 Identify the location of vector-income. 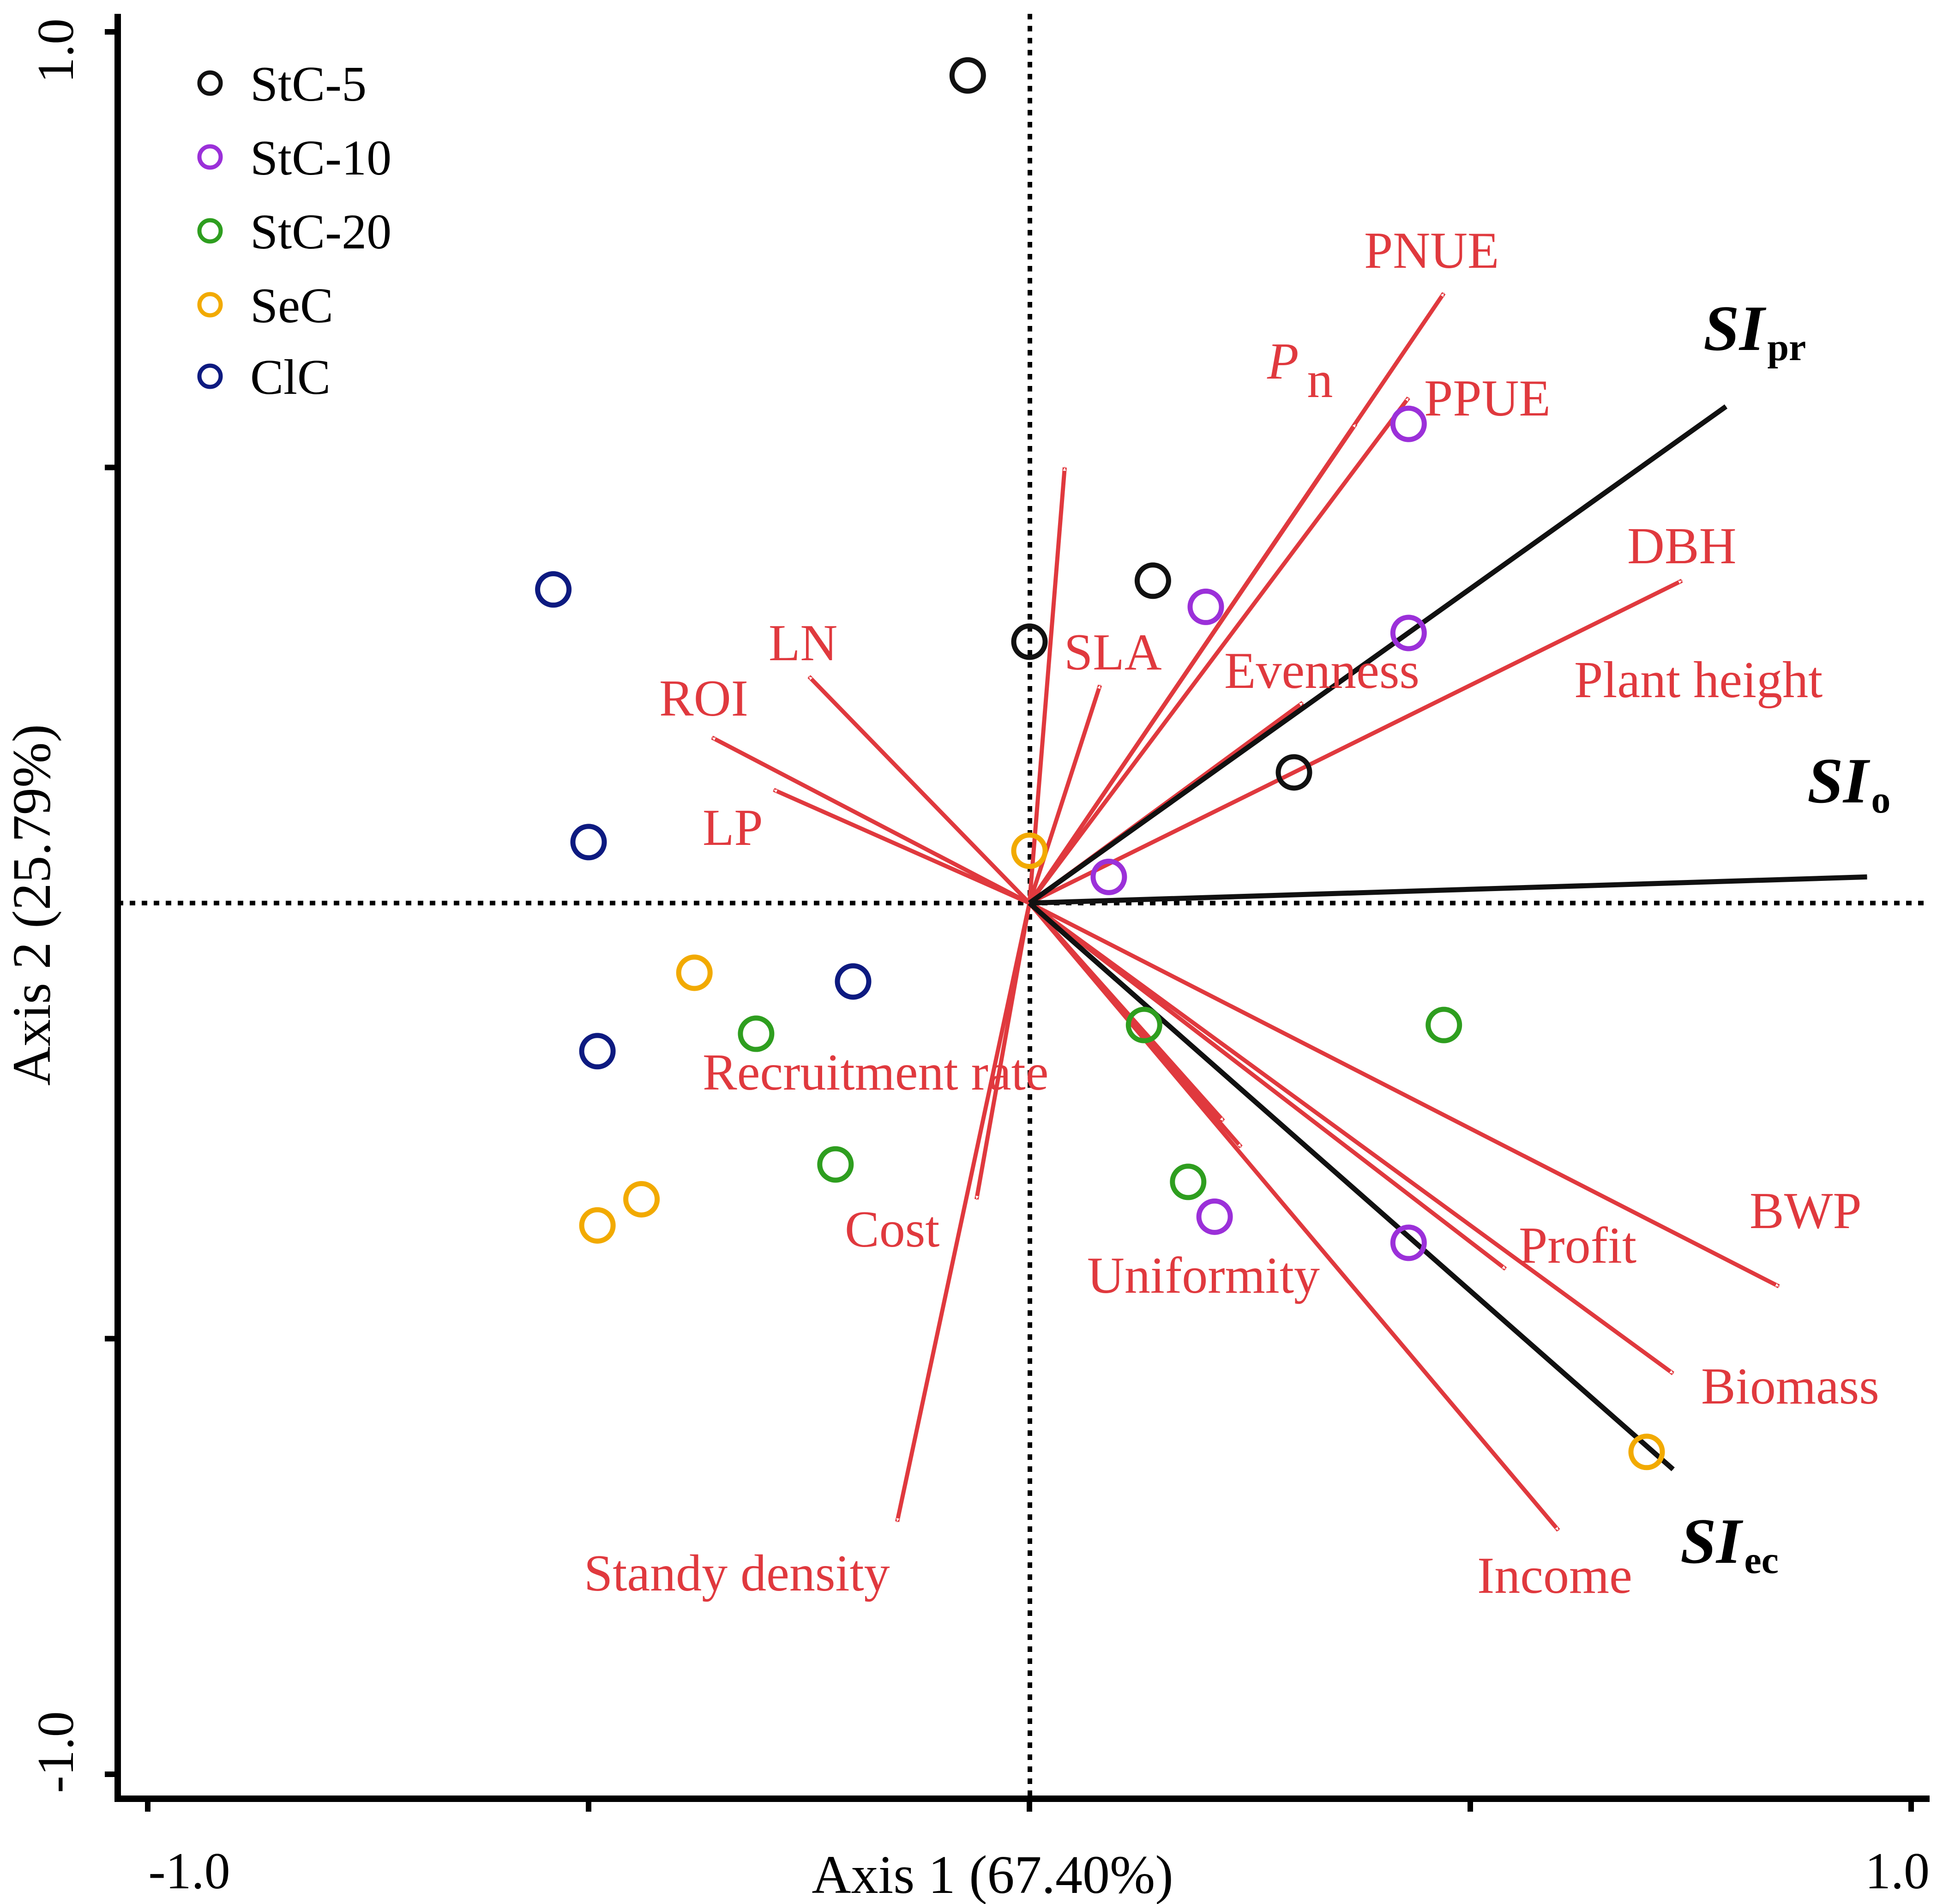
(1294, 1217).